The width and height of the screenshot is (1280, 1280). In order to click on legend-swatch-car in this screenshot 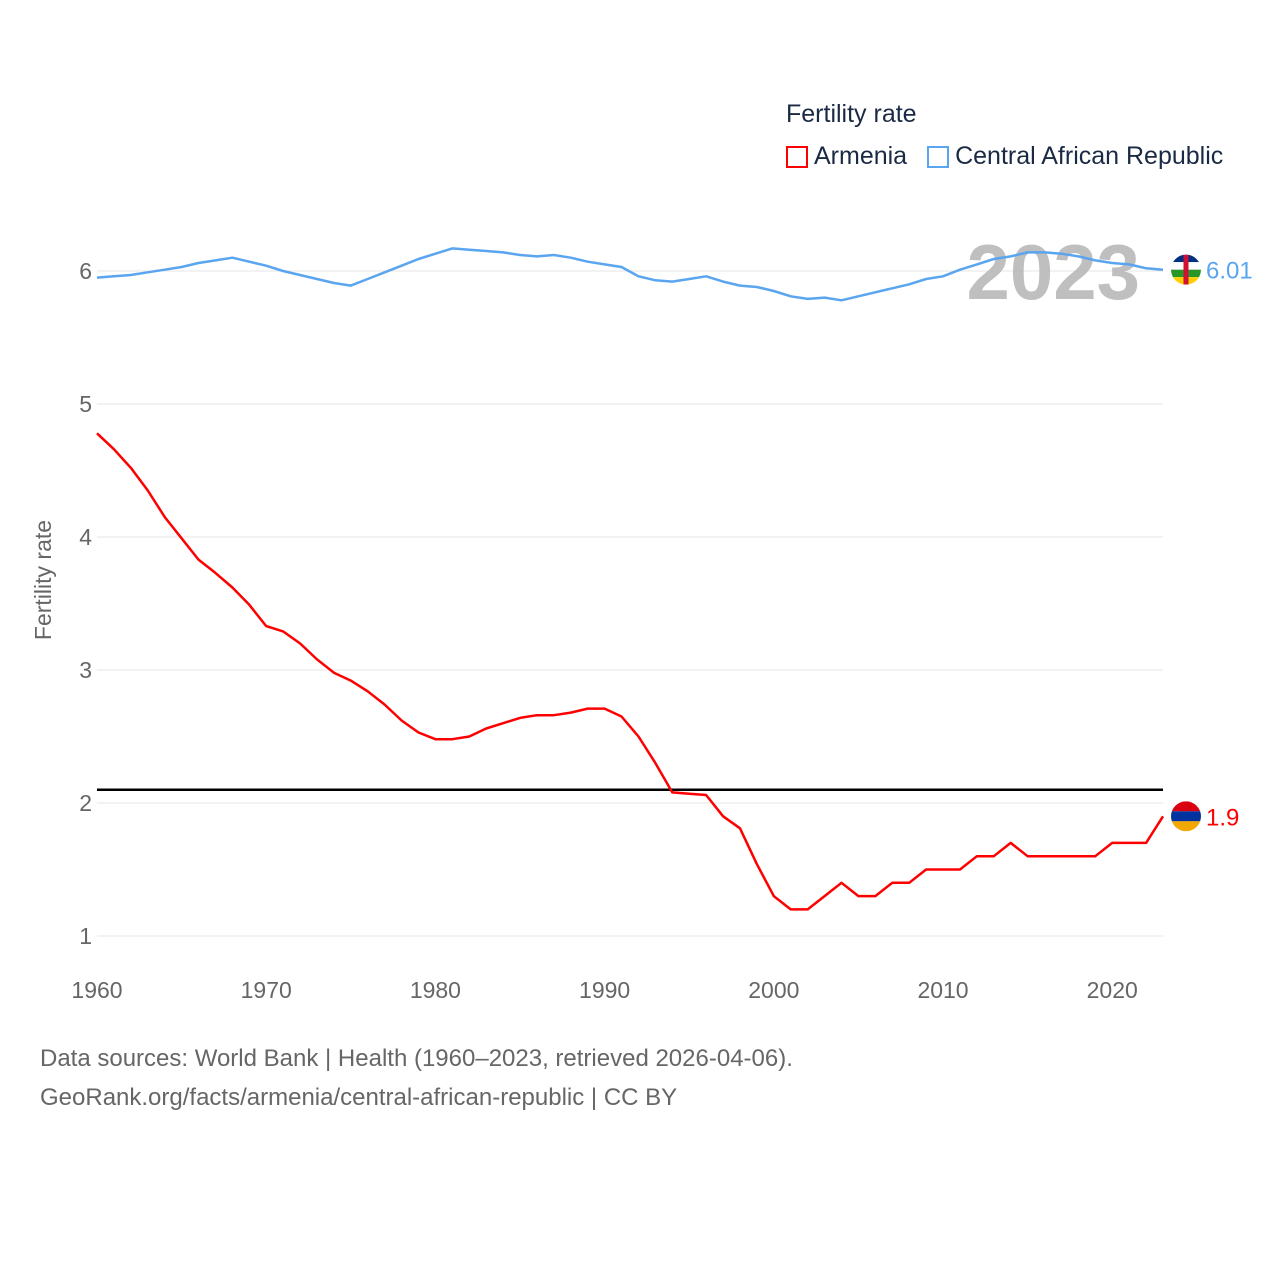, I will do `click(938, 156)`.